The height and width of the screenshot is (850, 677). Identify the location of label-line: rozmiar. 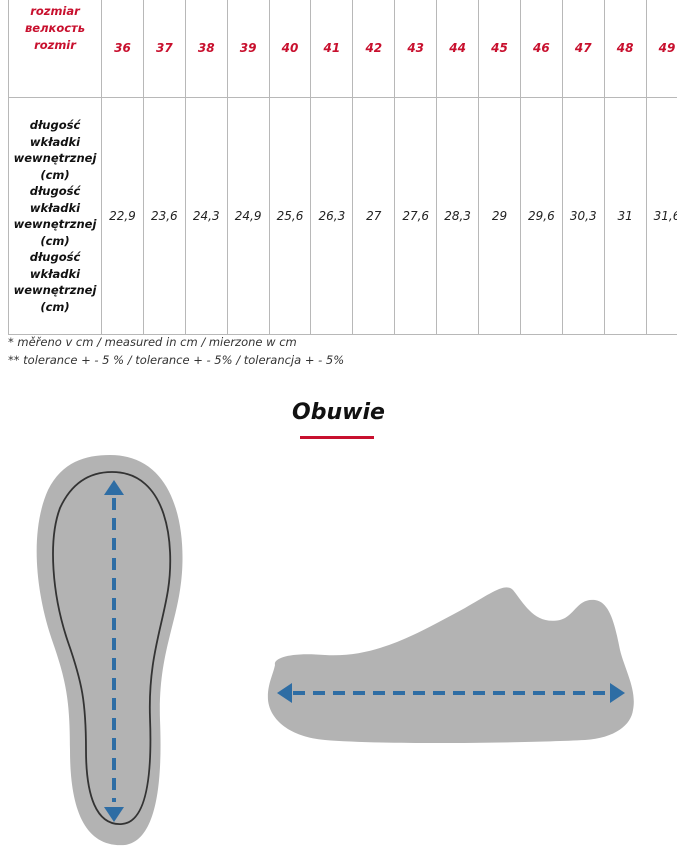
(55, 11).